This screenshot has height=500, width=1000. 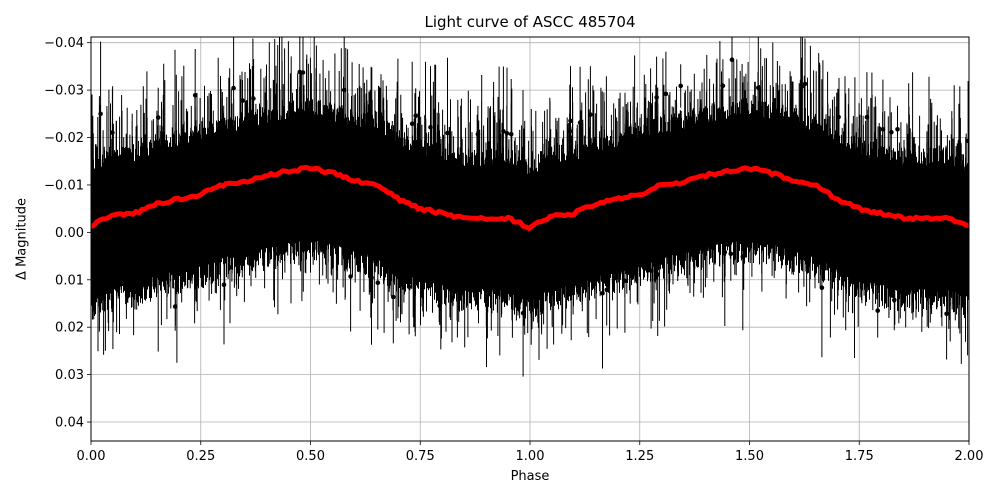 What do you see at coordinates (64, 91) in the screenshot?
I see `y-tick-label: −0.03` at bounding box center [64, 91].